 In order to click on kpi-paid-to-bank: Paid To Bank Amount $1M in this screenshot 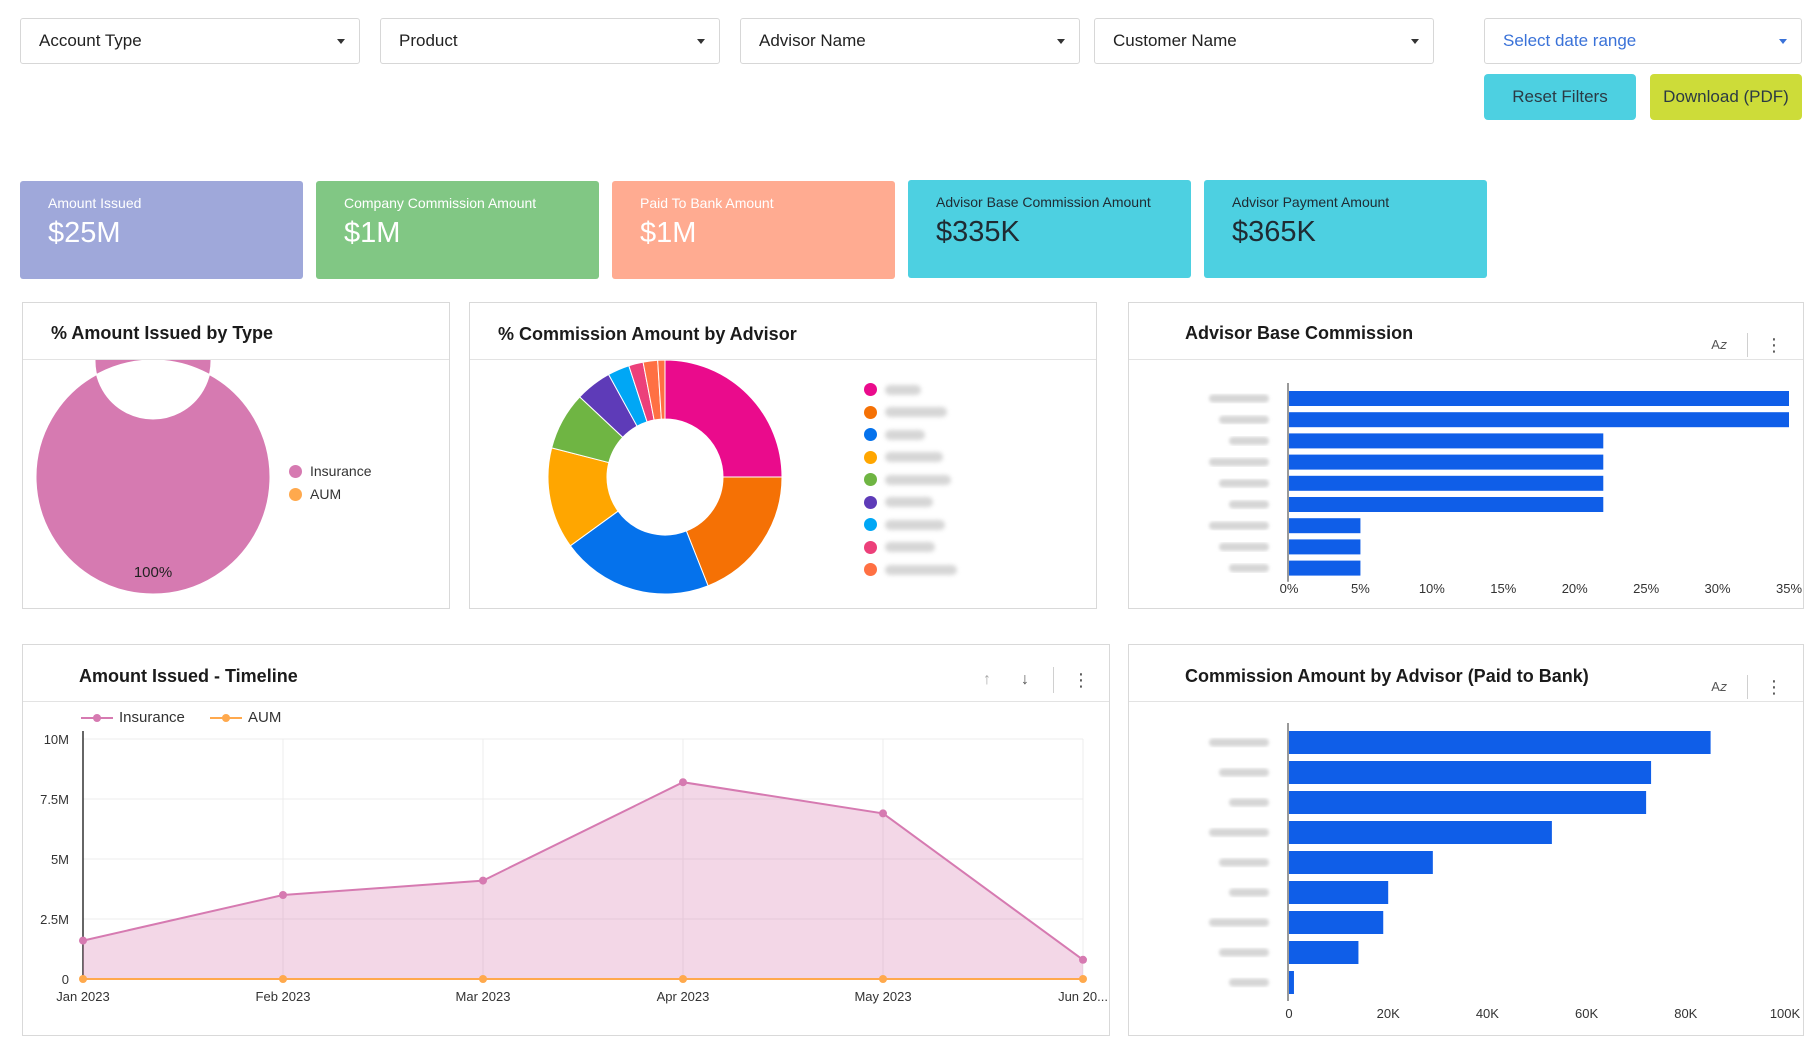, I will do `click(753, 230)`.